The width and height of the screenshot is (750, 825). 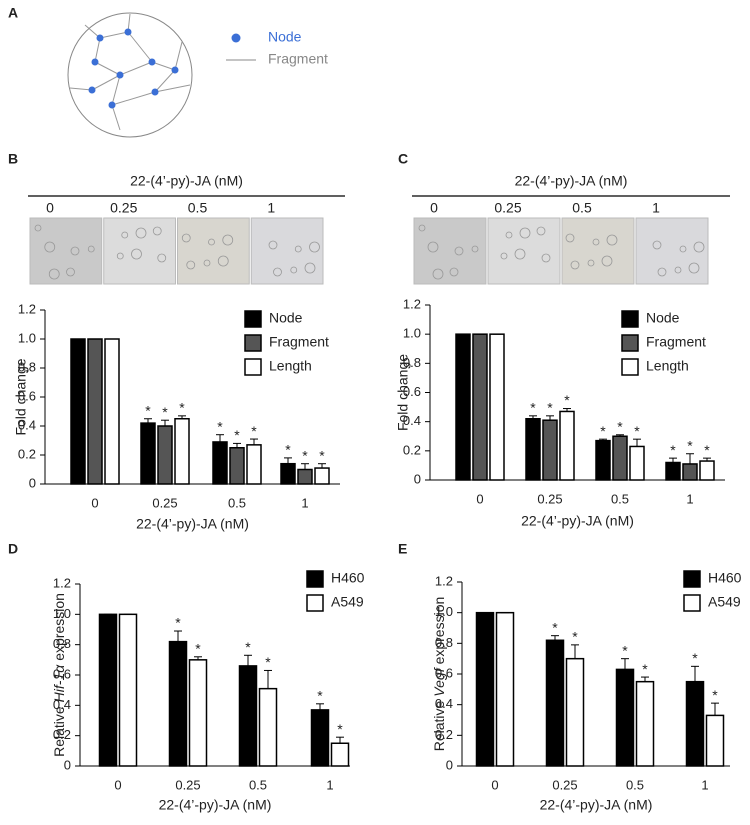 What do you see at coordinates (13, 549) in the screenshot?
I see `panel-label: D` at bounding box center [13, 549].